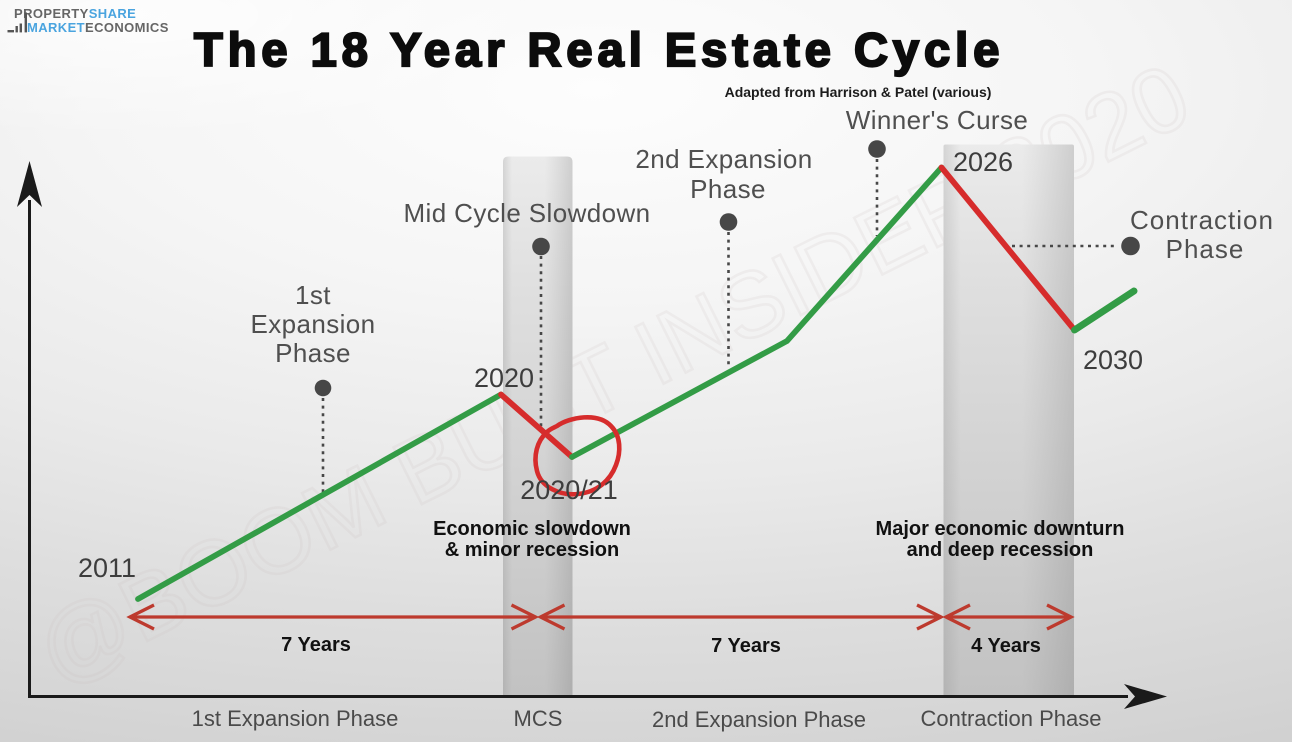 The height and width of the screenshot is (742, 1292). I want to click on svg-text: Economic slowdown, so click(532, 529).